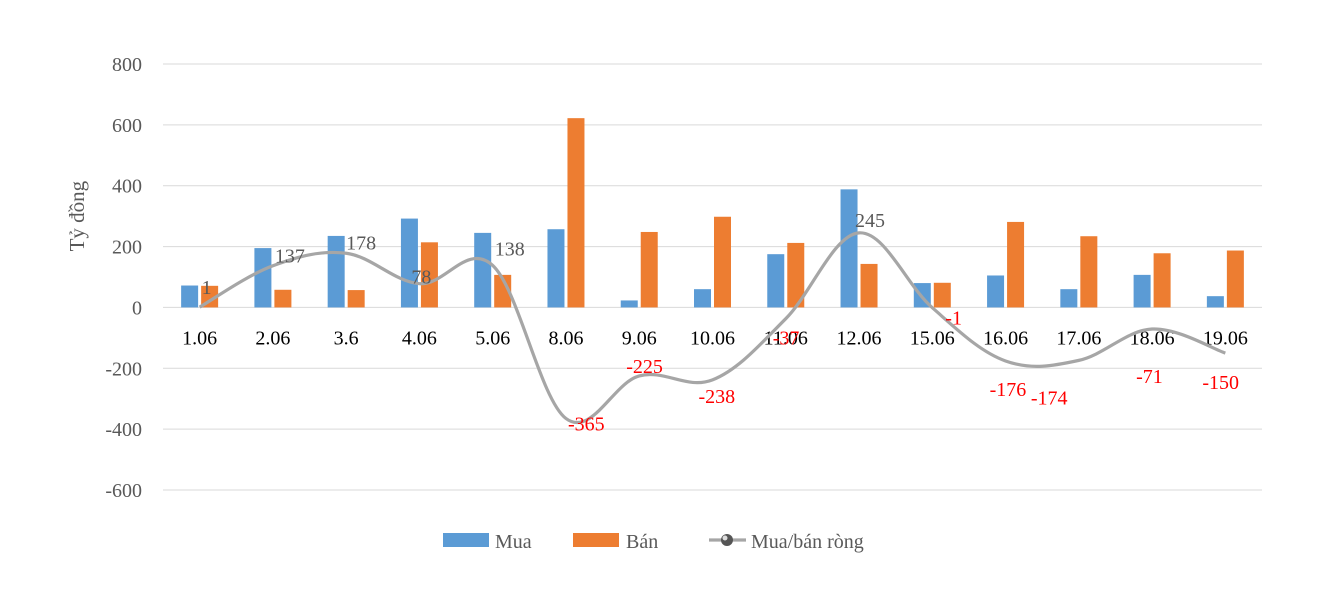  Describe the element at coordinates (466, 540) in the screenshot. I see `legend-swatch-mua` at that location.